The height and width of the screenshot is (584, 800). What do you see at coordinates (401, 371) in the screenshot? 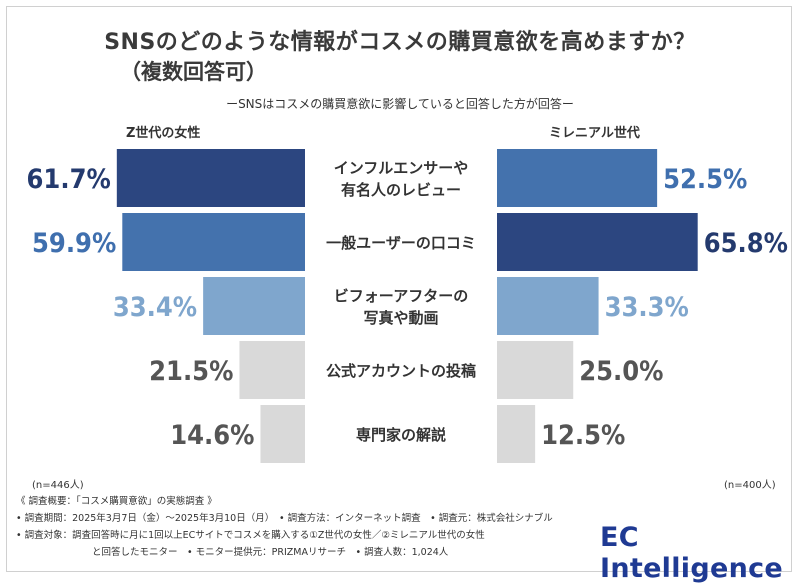
I see `category-label-4-line-1: 公式アカウントの投稿` at bounding box center [401, 371].